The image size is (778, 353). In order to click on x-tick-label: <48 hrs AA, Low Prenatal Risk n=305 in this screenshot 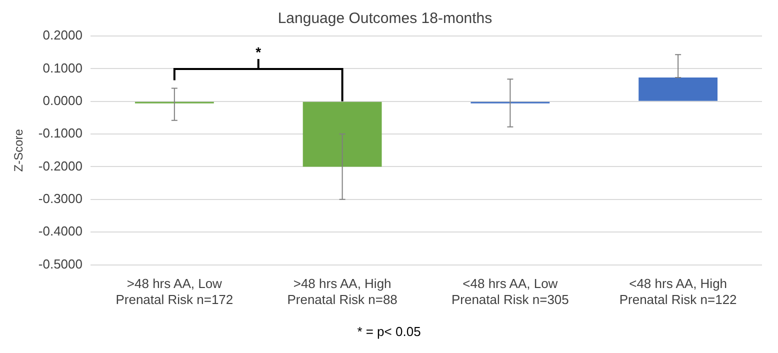, I will do `click(510, 291)`.